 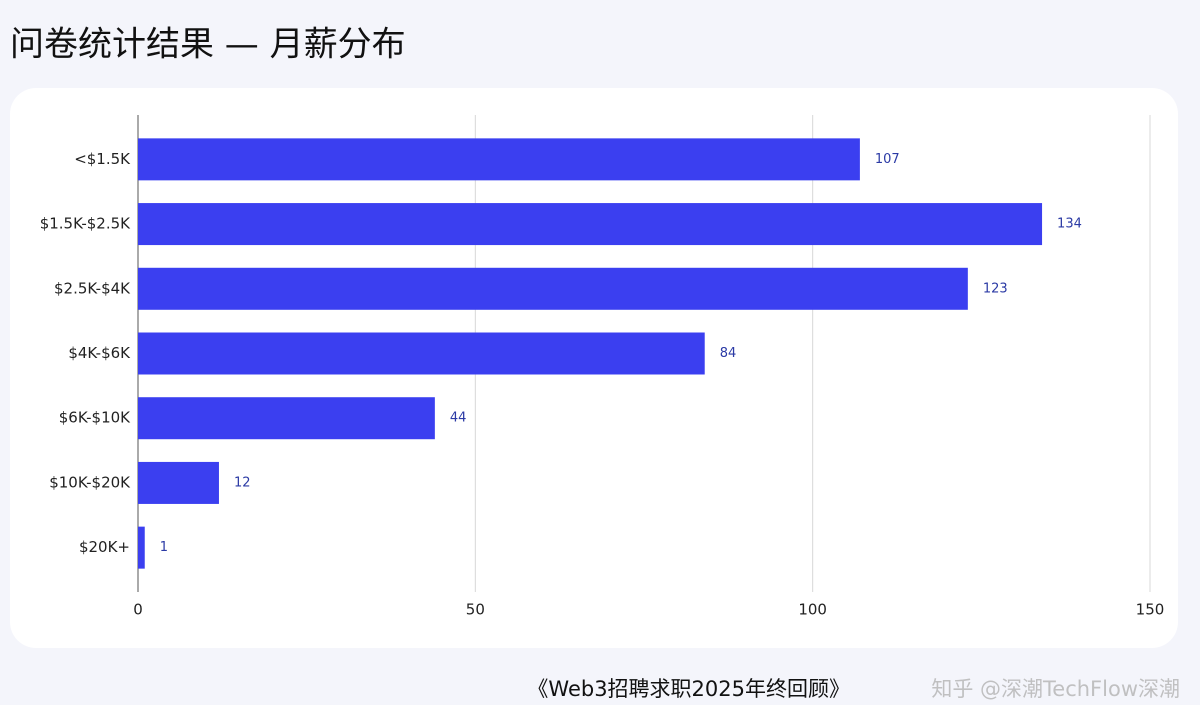 What do you see at coordinates (475, 610) in the screenshot?
I see `x-tick-label: 50` at bounding box center [475, 610].